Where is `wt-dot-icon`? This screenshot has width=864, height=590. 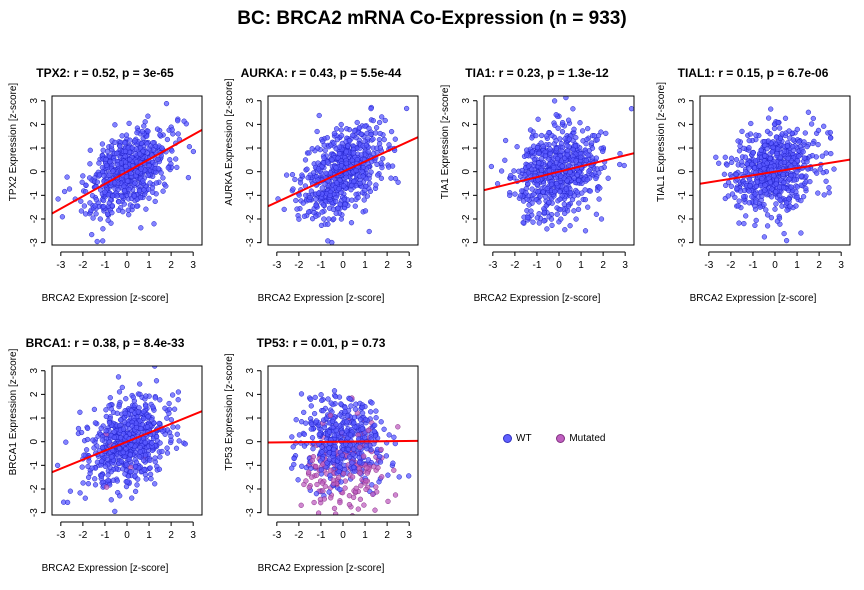 wt-dot-icon is located at coordinates (507, 438).